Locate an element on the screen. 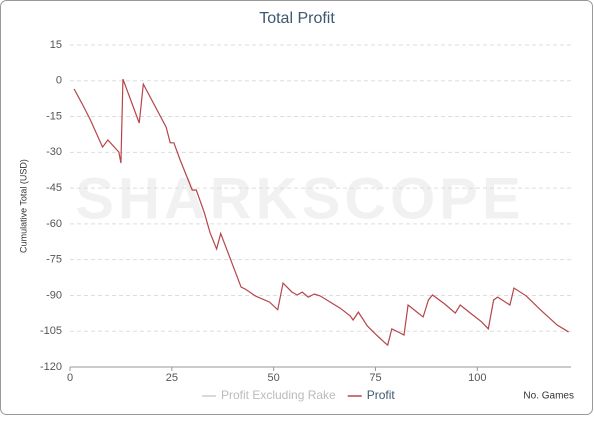 This screenshot has width=594, height=421. y-tick-label: 15 is located at coordinates (56, 45).